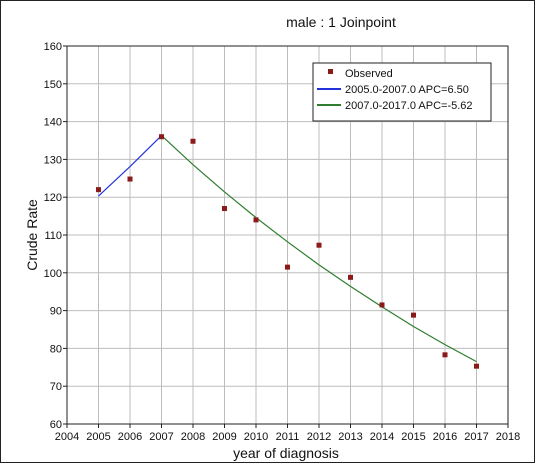 The height and width of the screenshot is (469, 537). I want to click on y-axis-label: Crude Rate, so click(32, 235).